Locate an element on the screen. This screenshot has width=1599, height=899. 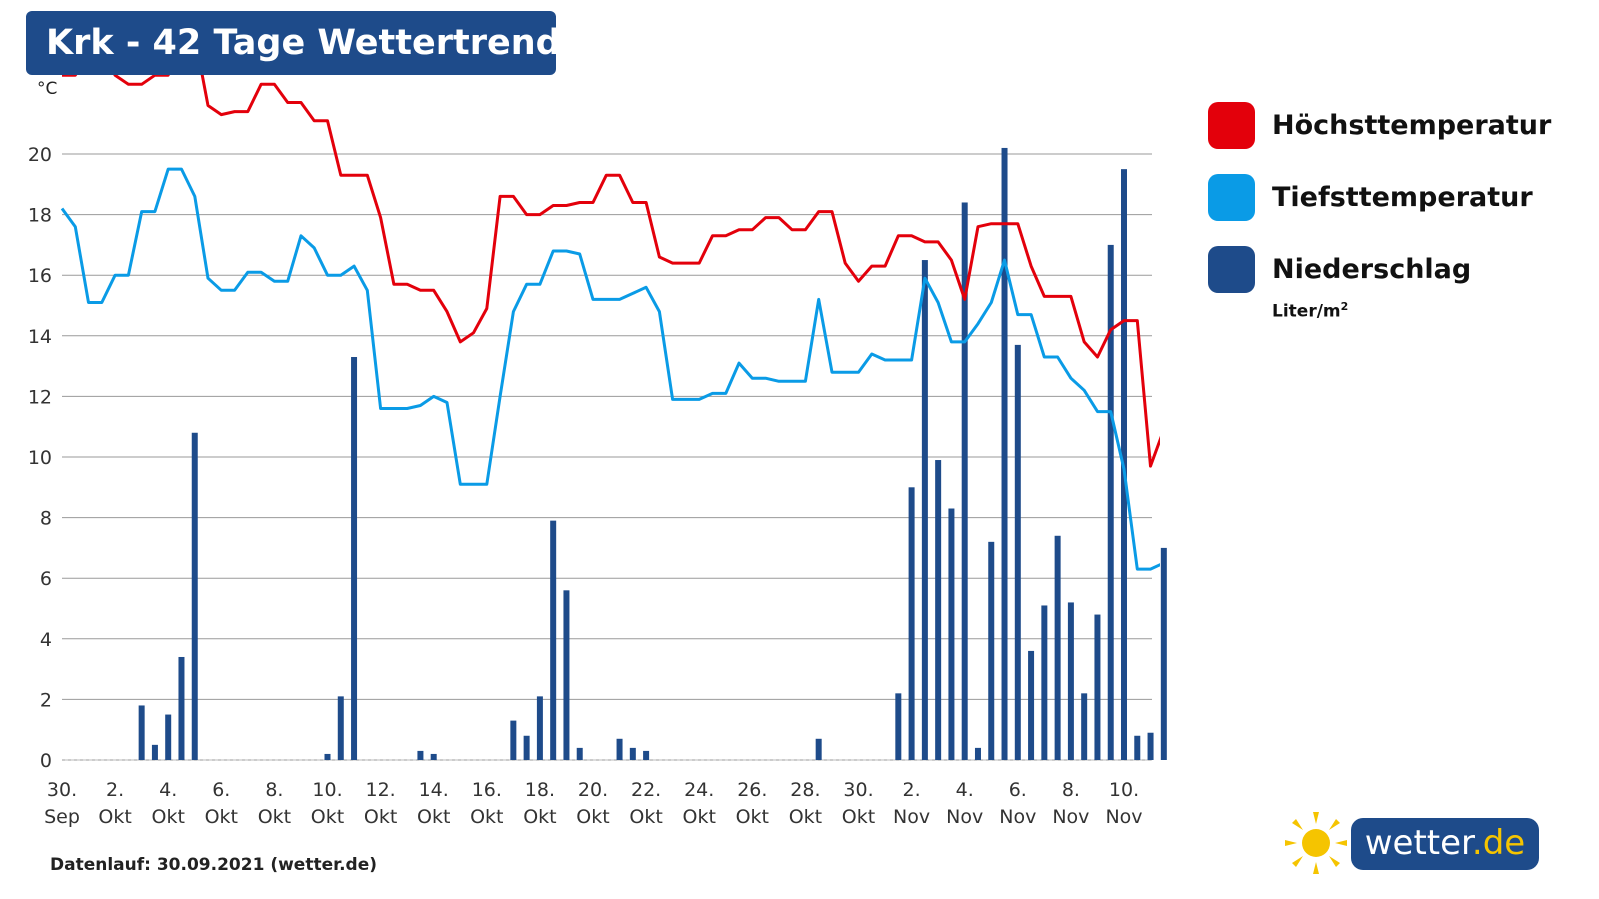
x-tick-day: 12. is located at coordinates (380, 790).